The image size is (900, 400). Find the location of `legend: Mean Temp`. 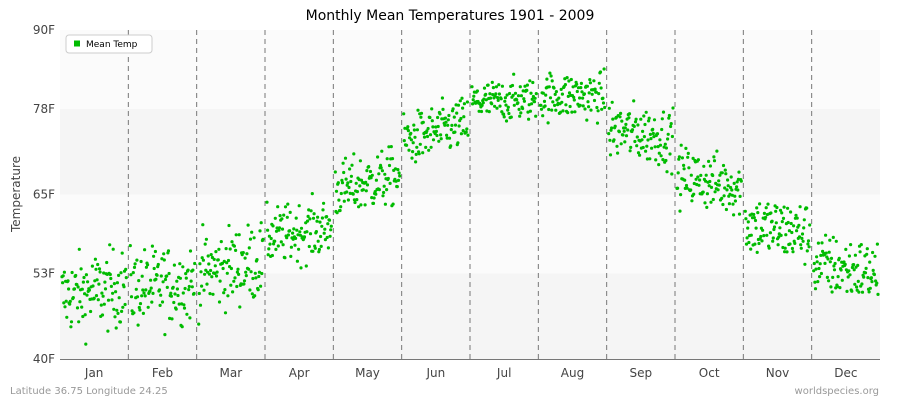

legend: Mean Temp is located at coordinates (109, 44).